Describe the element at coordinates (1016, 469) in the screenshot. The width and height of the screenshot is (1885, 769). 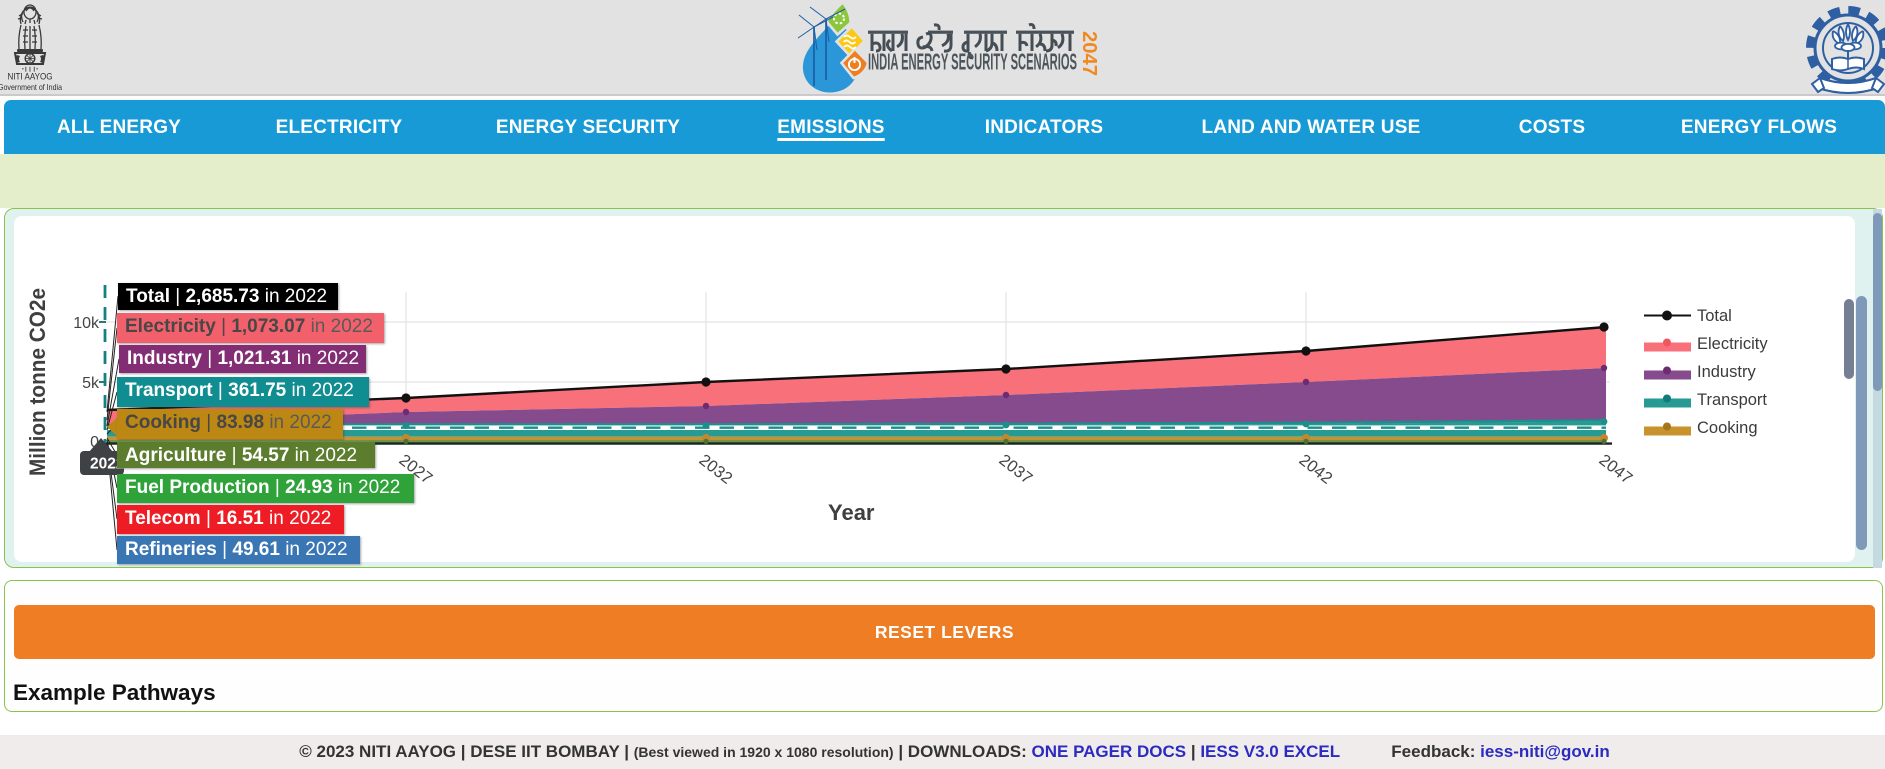
I see `svg-text: 2037` at that location.